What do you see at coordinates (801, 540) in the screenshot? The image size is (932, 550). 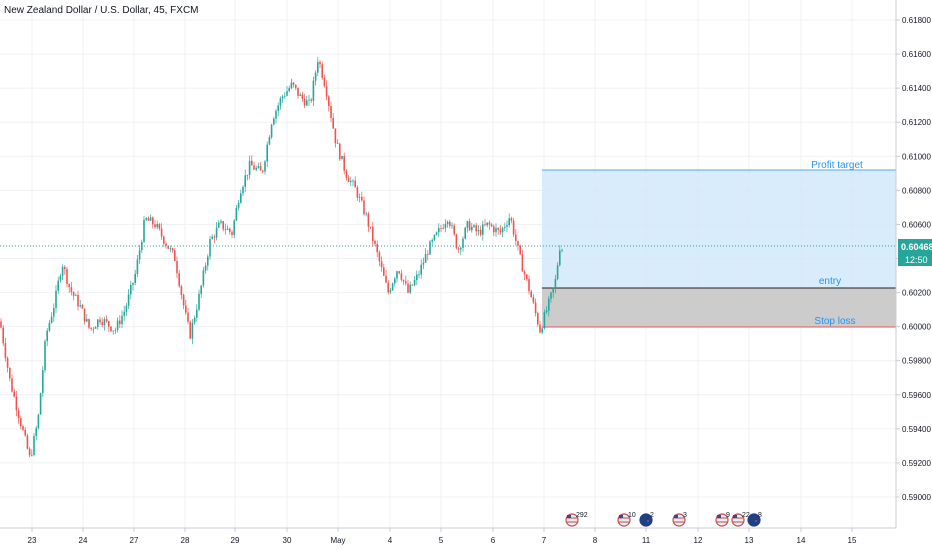 I see `time-tick-label: 14` at bounding box center [801, 540].